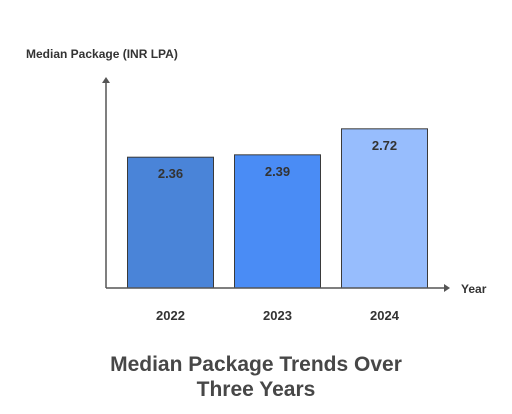  Describe the element at coordinates (256, 364) in the screenshot. I see `chart-title-line-1: Median Package Trends Over` at that location.